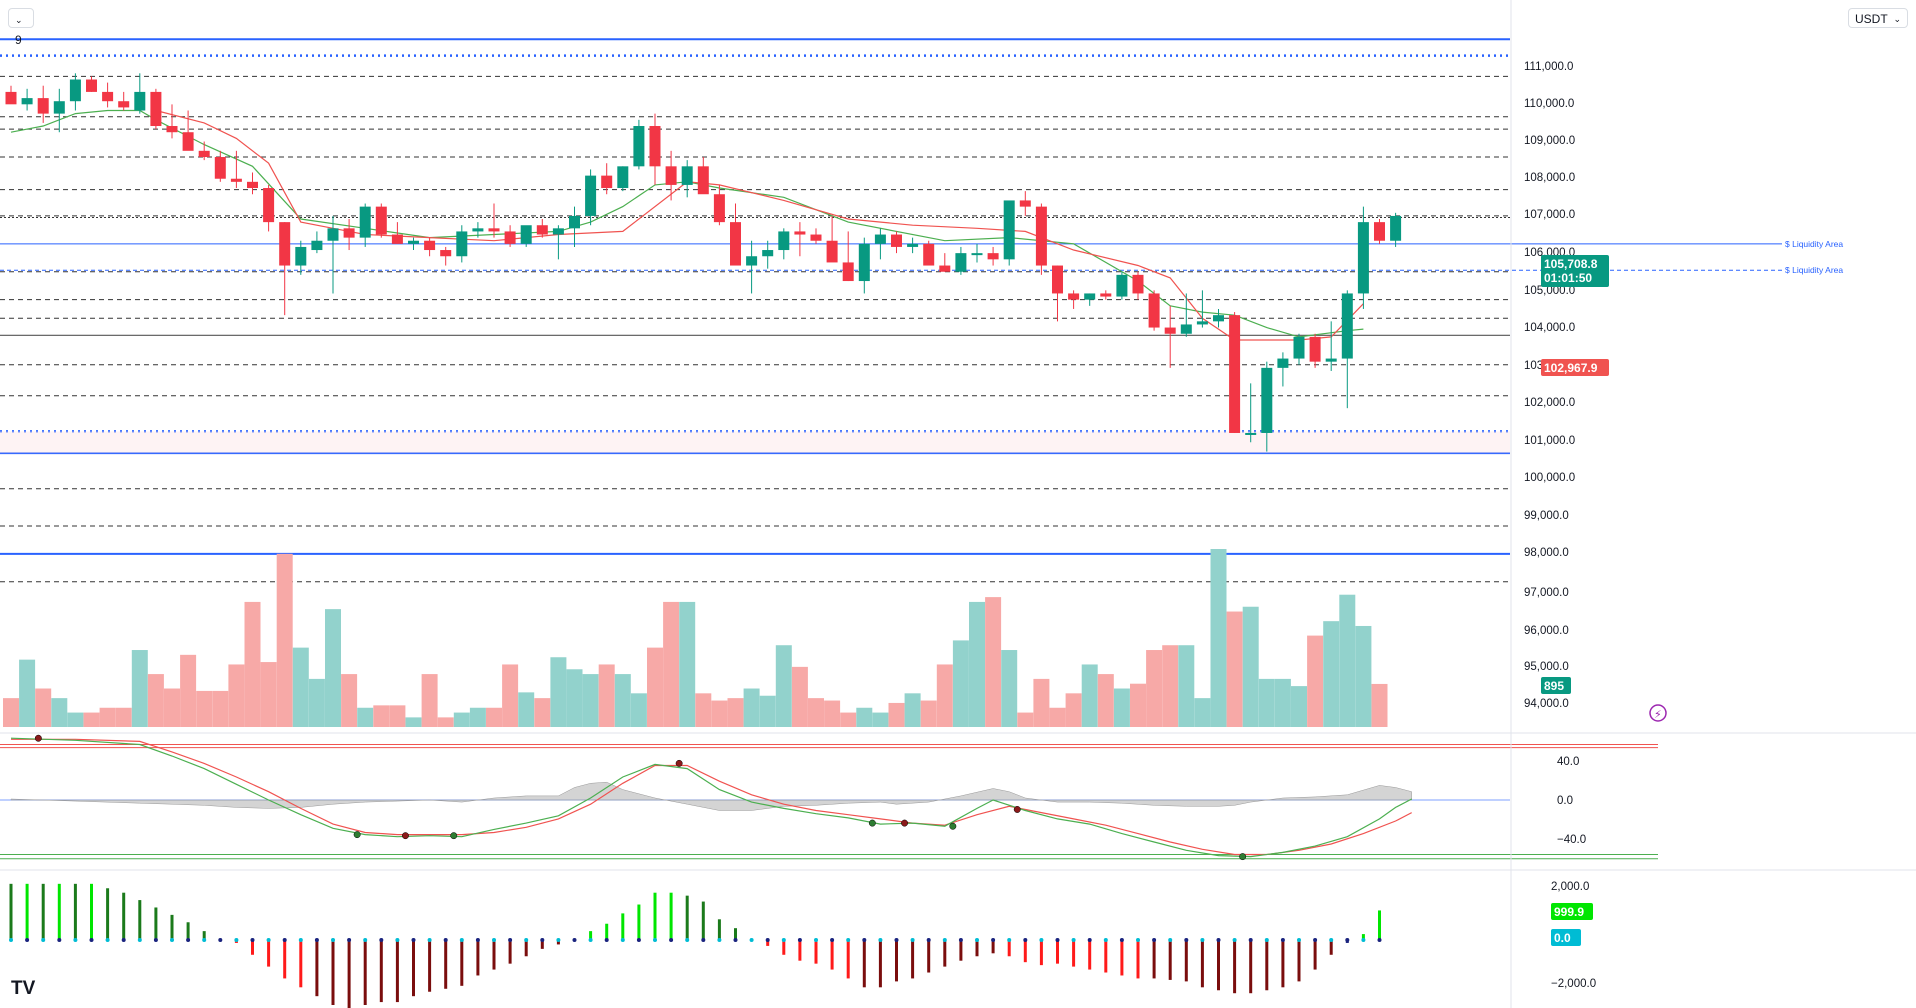 This screenshot has height=1008, width=1916. Describe the element at coordinates (1565, 801) in the screenshot. I see `osc-tick: 0.0` at that location.